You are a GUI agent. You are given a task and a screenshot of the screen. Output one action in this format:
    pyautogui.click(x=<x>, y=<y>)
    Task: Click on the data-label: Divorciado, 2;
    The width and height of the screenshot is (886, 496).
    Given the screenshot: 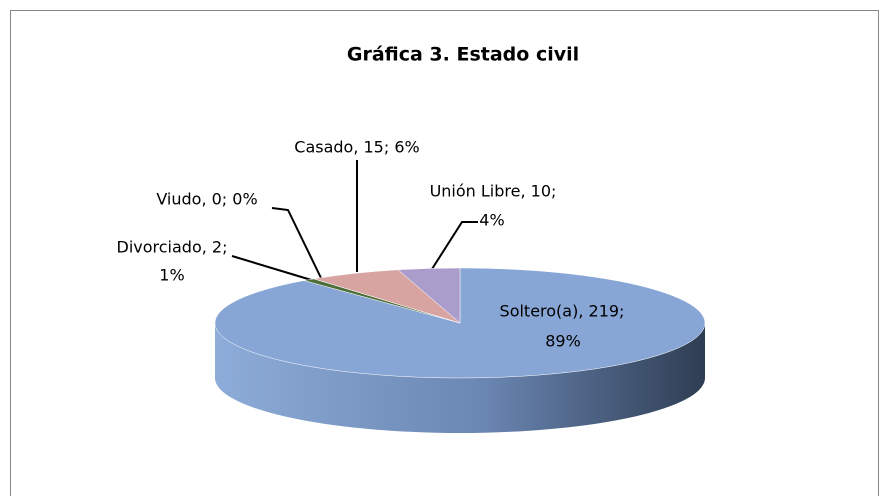 What is the action you would take?
    pyautogui.click(x=172, y=247)
    